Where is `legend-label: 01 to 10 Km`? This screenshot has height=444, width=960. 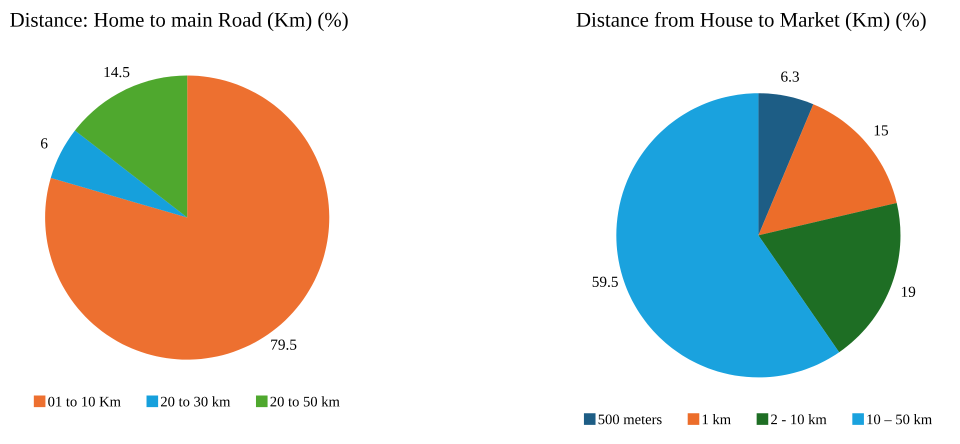 legend-label: 01 to 10 Km is located at coordinates (84, 401).